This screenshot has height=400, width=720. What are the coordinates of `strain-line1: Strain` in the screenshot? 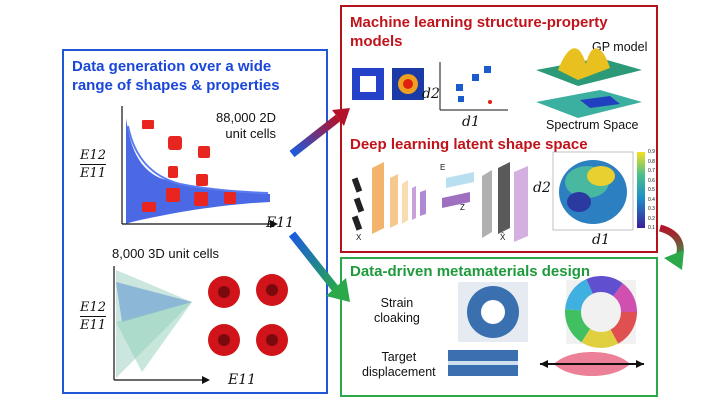 It's located at (397, 303).